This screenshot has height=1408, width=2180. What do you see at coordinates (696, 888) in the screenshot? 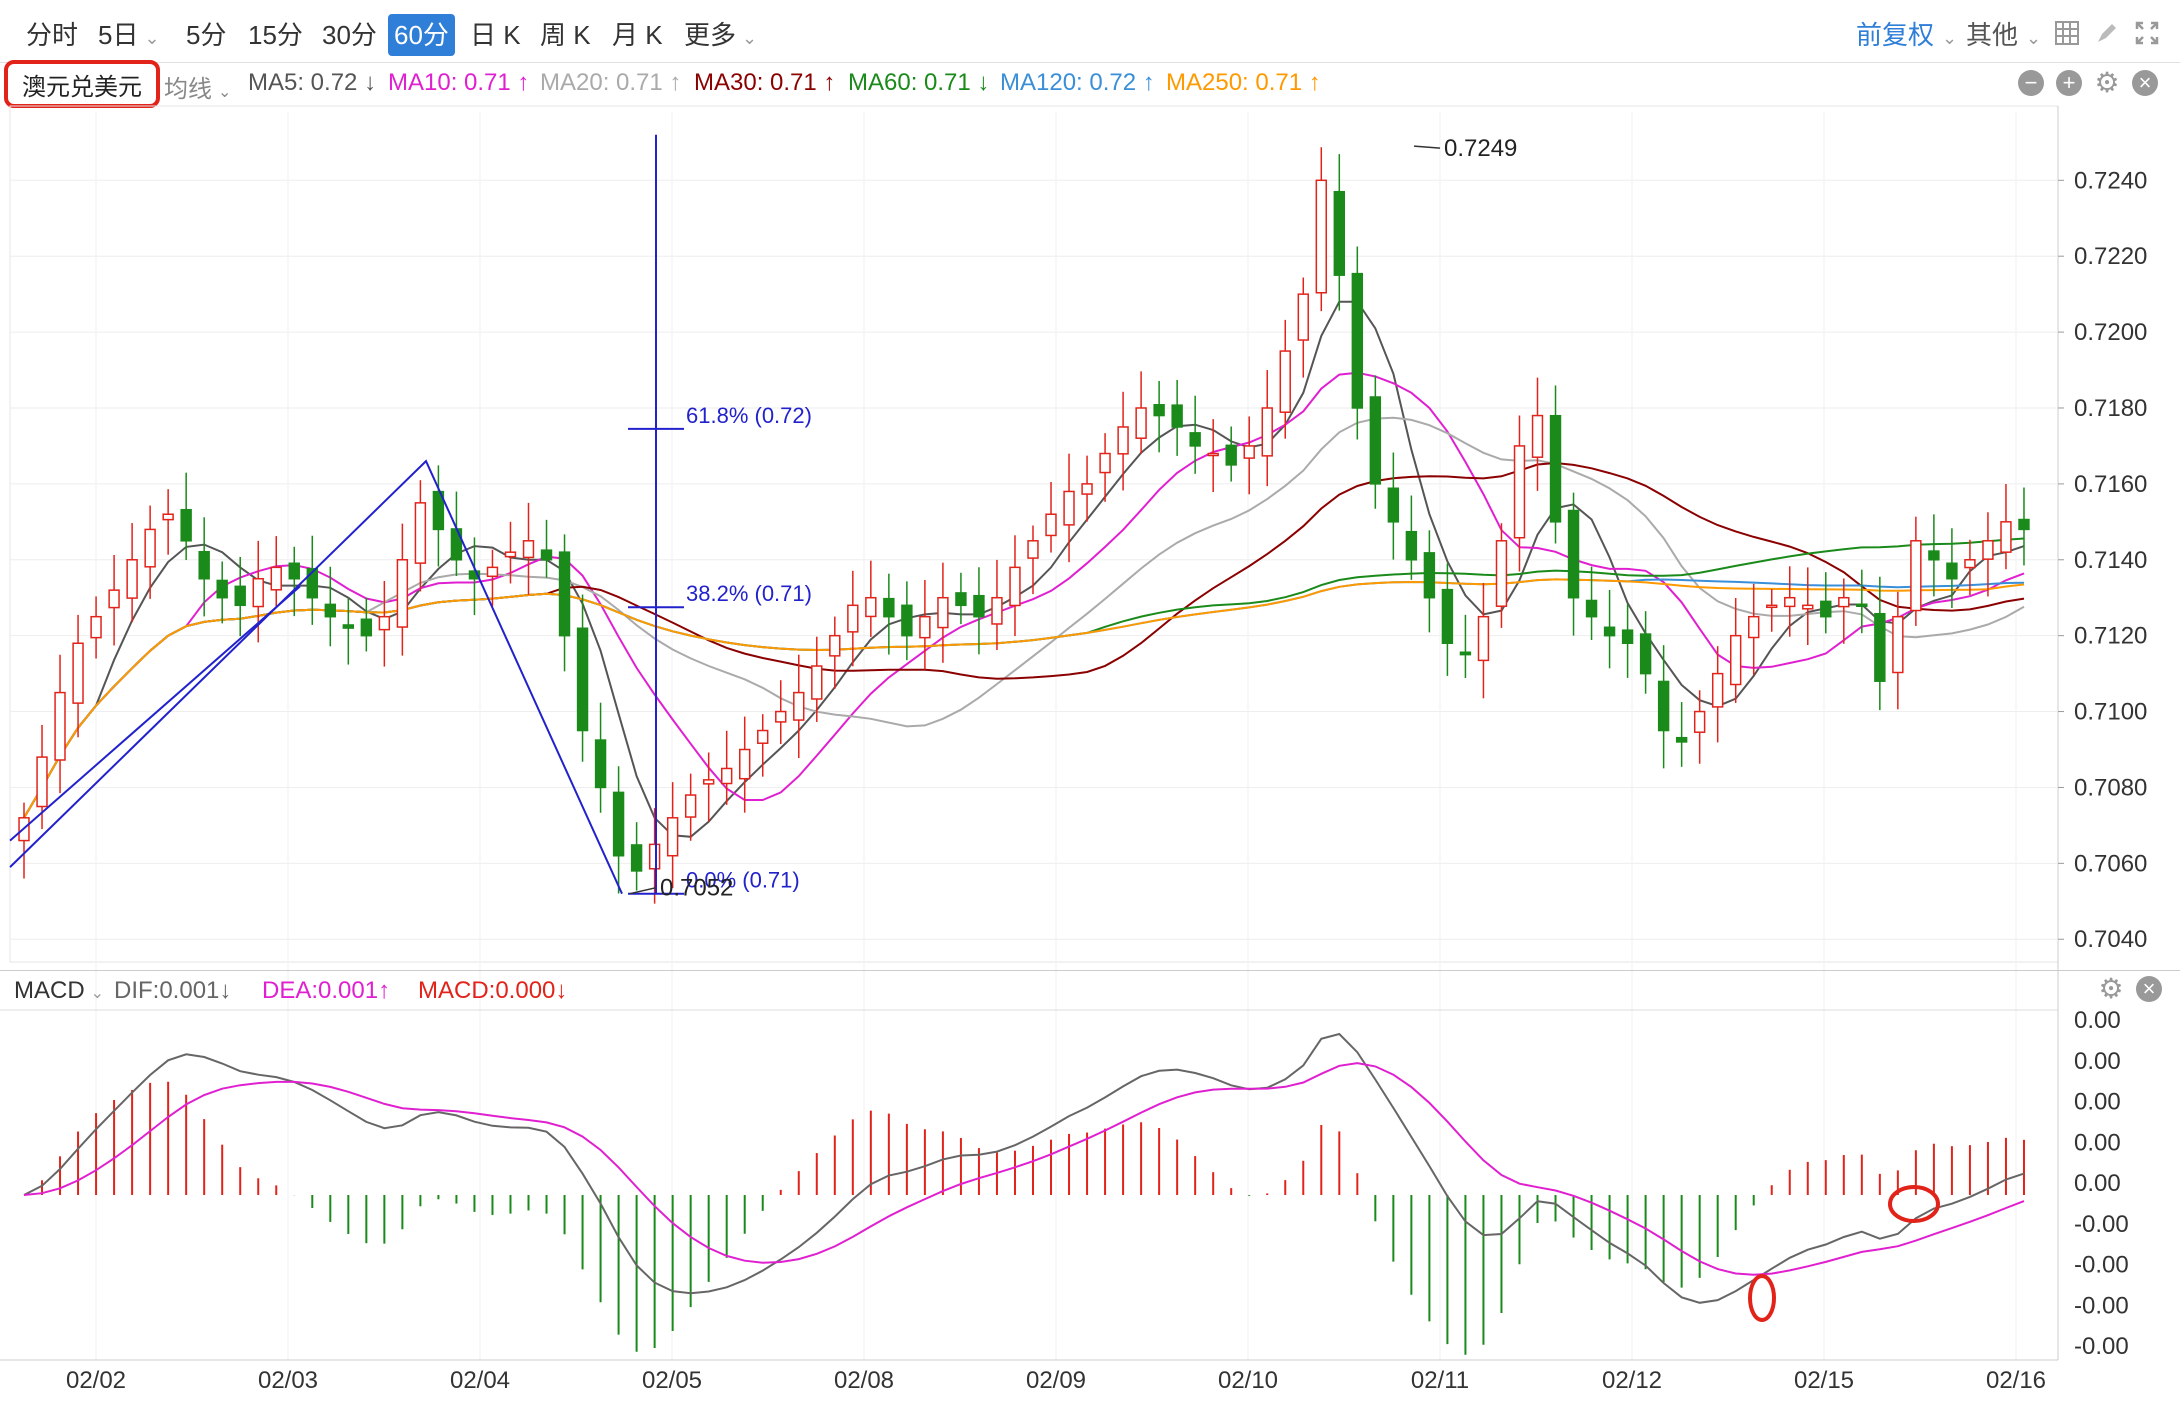
I see `low-marker-label: 0.7052` at bounding box center [696, 888].